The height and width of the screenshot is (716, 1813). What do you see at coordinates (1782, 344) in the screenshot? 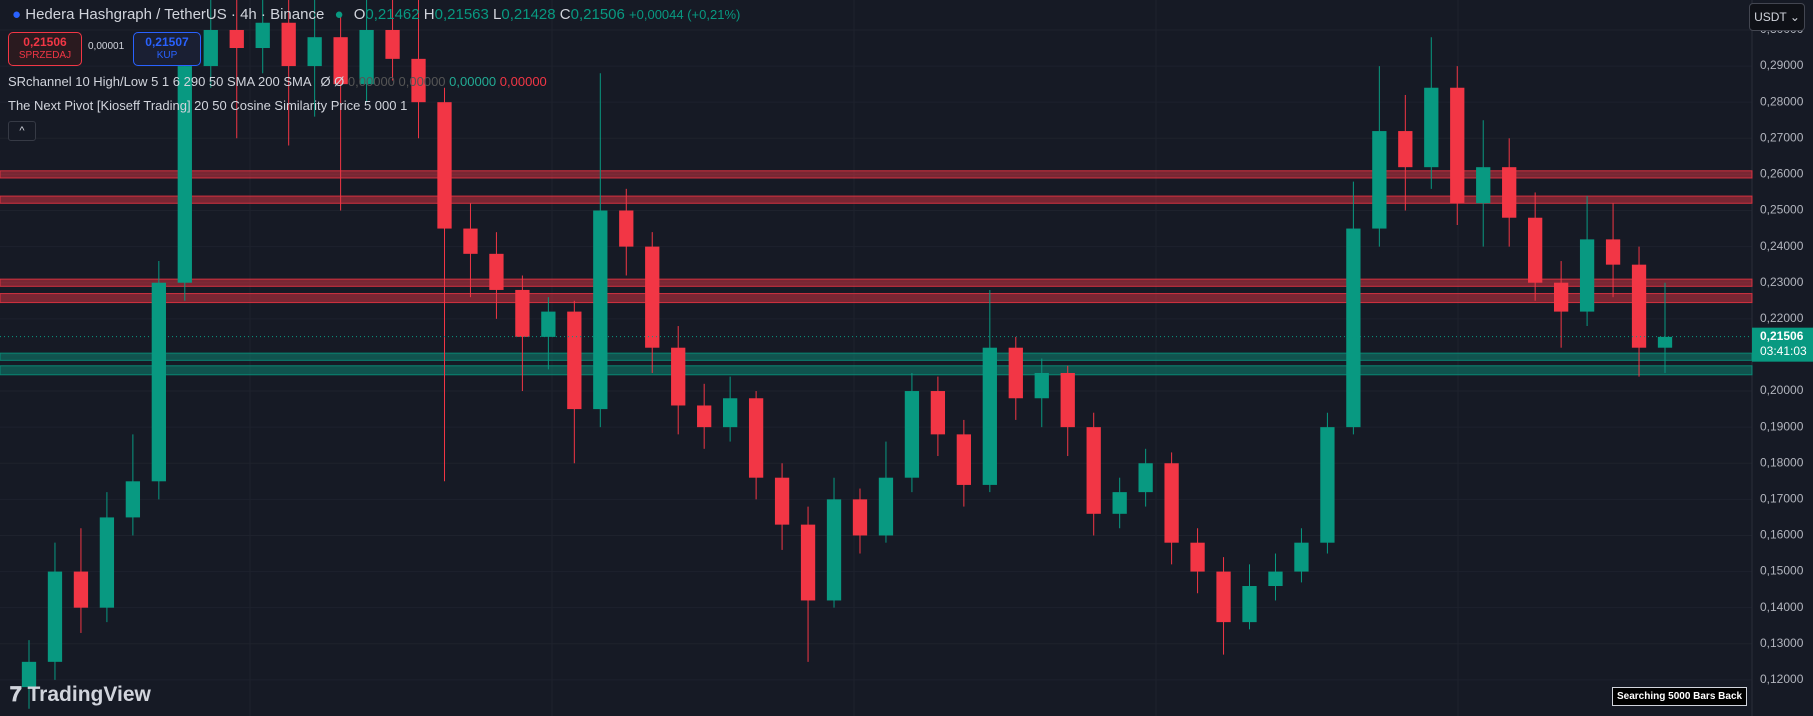
I see `last-price-tag` at bounding box center [1782, 344].